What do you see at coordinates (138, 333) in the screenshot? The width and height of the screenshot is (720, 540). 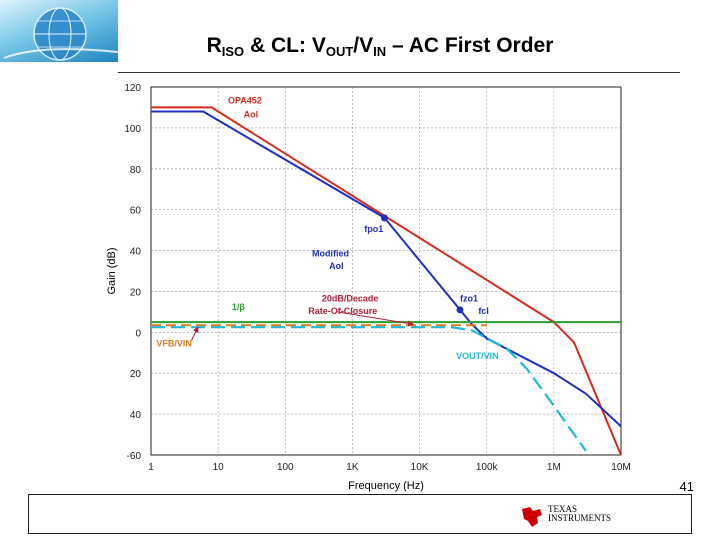 I see `y-tick-label: 0` at bounding box center [138, 333].